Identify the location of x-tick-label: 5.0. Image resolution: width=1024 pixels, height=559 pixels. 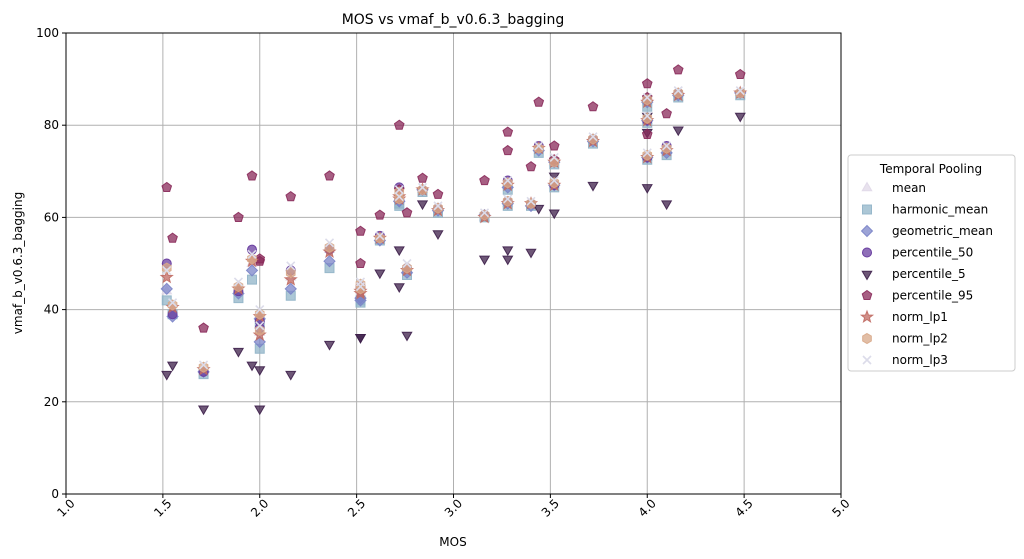
(840, 507).